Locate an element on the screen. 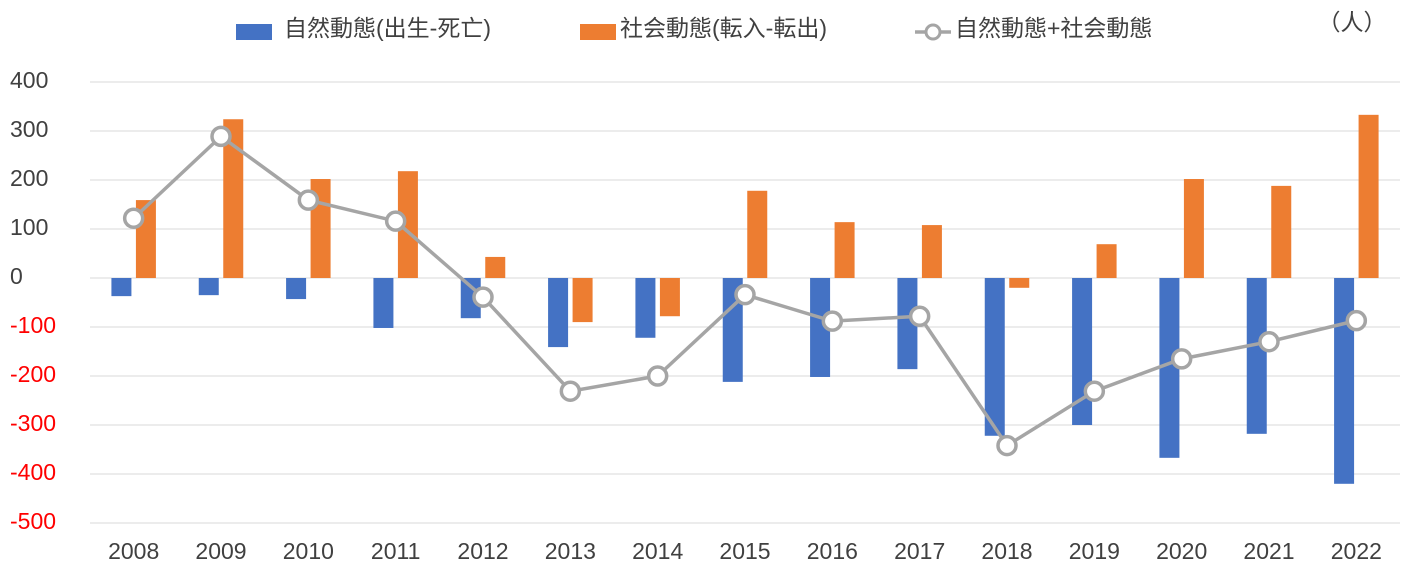 This screenshot has height=572, width=1410. x-tick-label: 2015 is located at coordinates (744, 551).